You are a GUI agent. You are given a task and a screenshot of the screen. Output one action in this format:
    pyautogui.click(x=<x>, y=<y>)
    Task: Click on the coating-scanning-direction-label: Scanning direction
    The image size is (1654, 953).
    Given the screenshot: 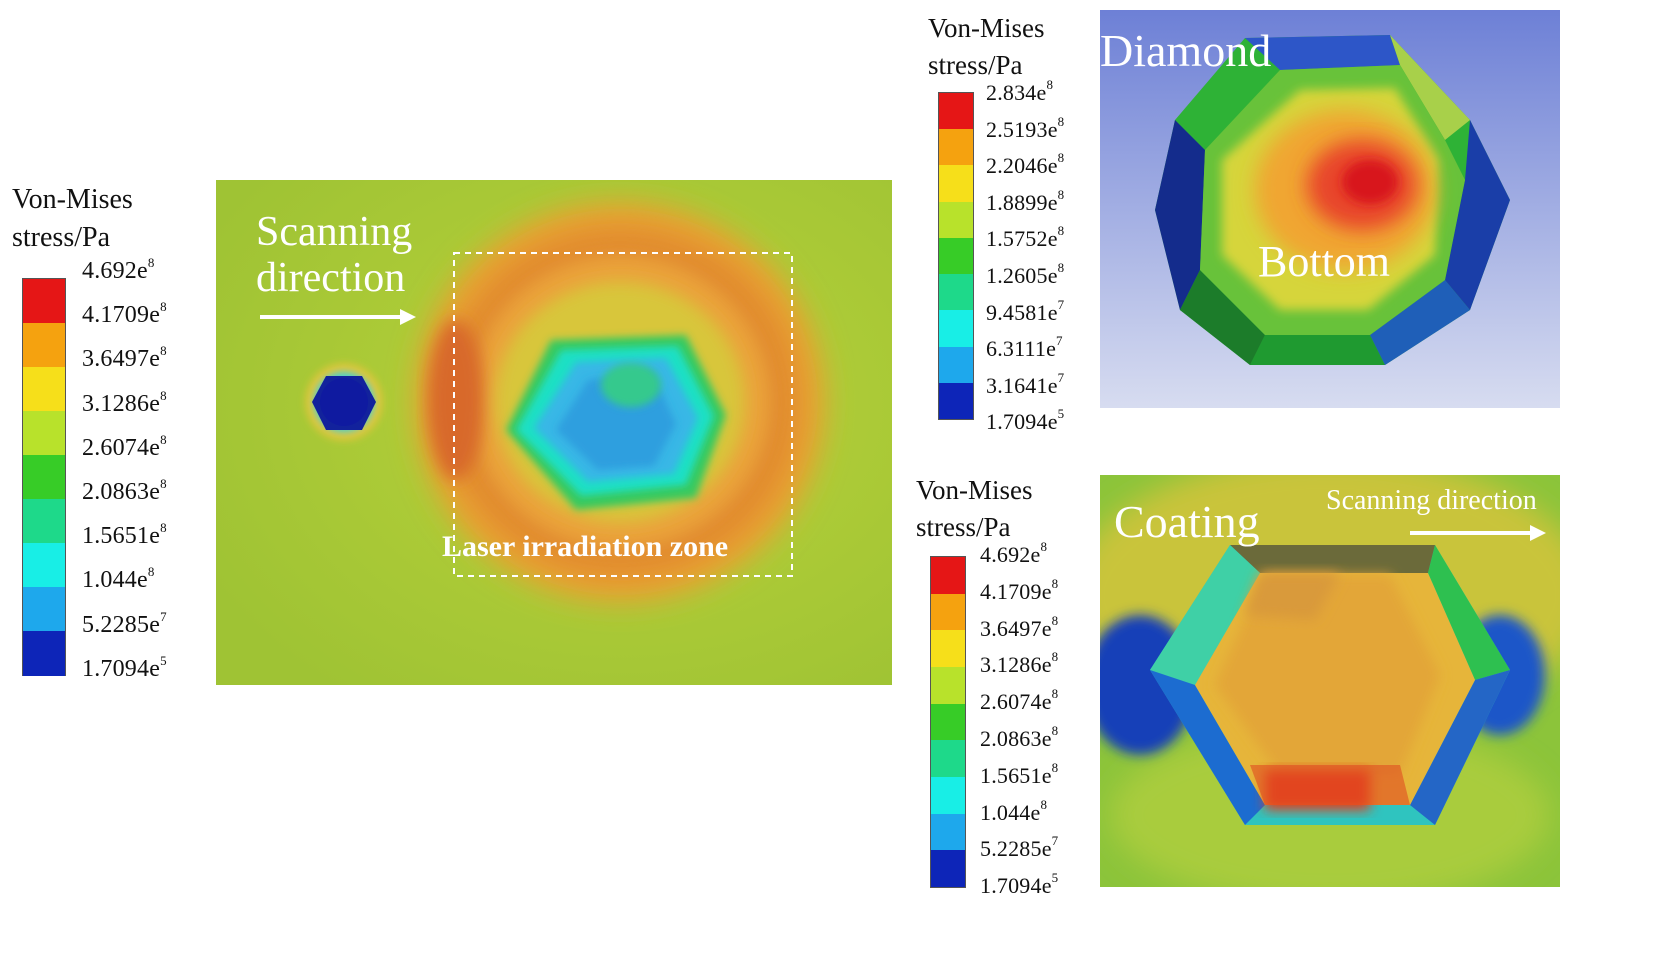 What is the action you would take?
    pyautogui.click(x=1431, y=500)
    